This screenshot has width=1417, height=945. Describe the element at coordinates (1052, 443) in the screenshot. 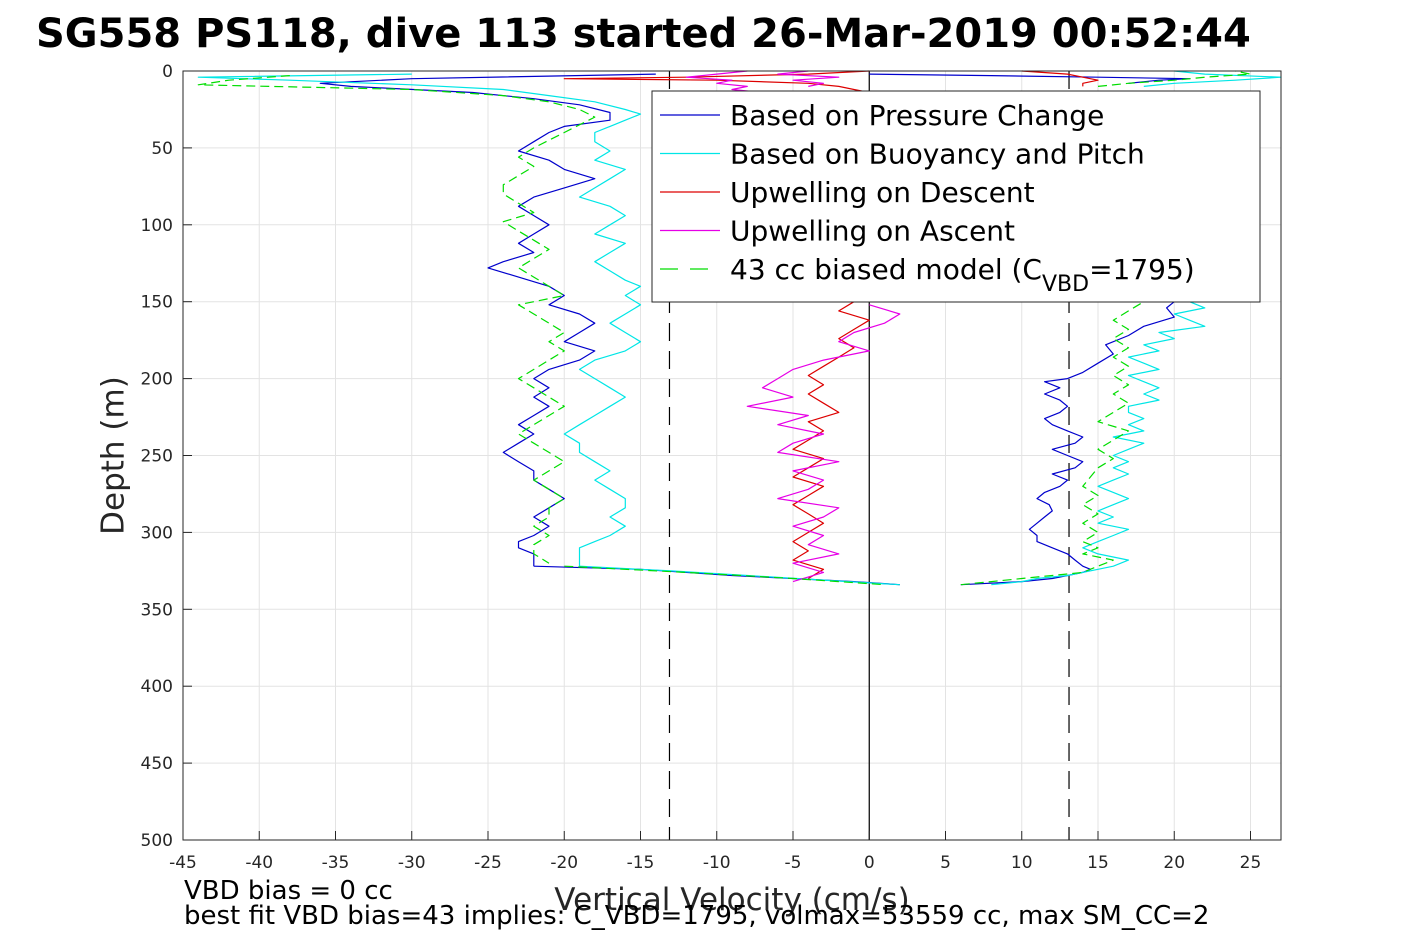

I see `series-line-5-ascent` at that location.